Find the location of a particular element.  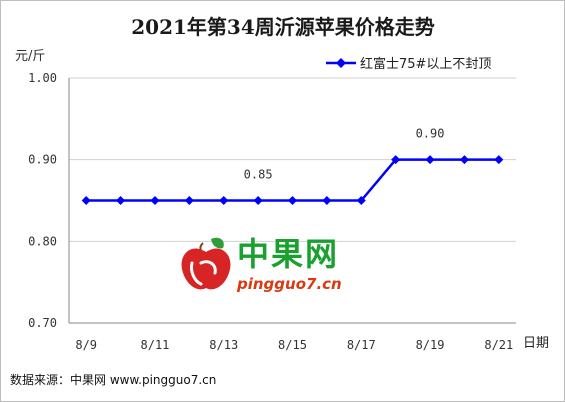

data-label: 0.85 is located at coordinates (258, 175).